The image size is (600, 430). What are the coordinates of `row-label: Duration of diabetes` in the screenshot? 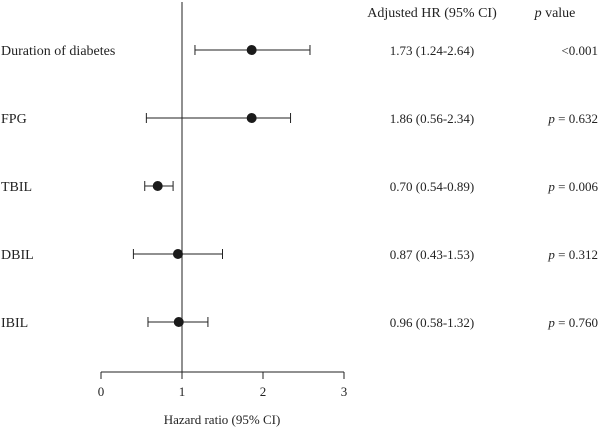 It's located at (58, 51).